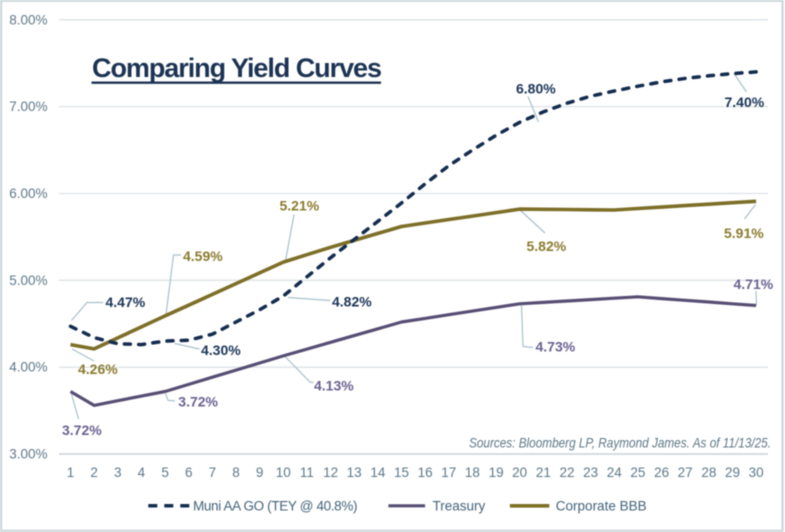  Describe the element at coordinates (378, 472) in the screenshot. I see `svg-text: 14` at that location.